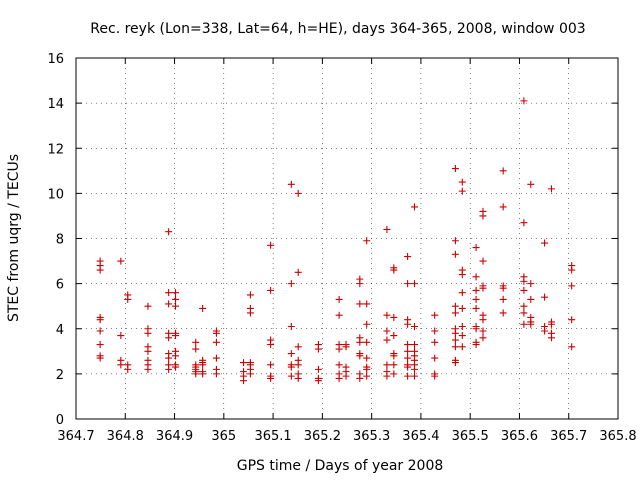  What do you see at coordinates (60, 240) in the screenshot?
I see `y-tick-label: 8` at bounding box center [60, 240].